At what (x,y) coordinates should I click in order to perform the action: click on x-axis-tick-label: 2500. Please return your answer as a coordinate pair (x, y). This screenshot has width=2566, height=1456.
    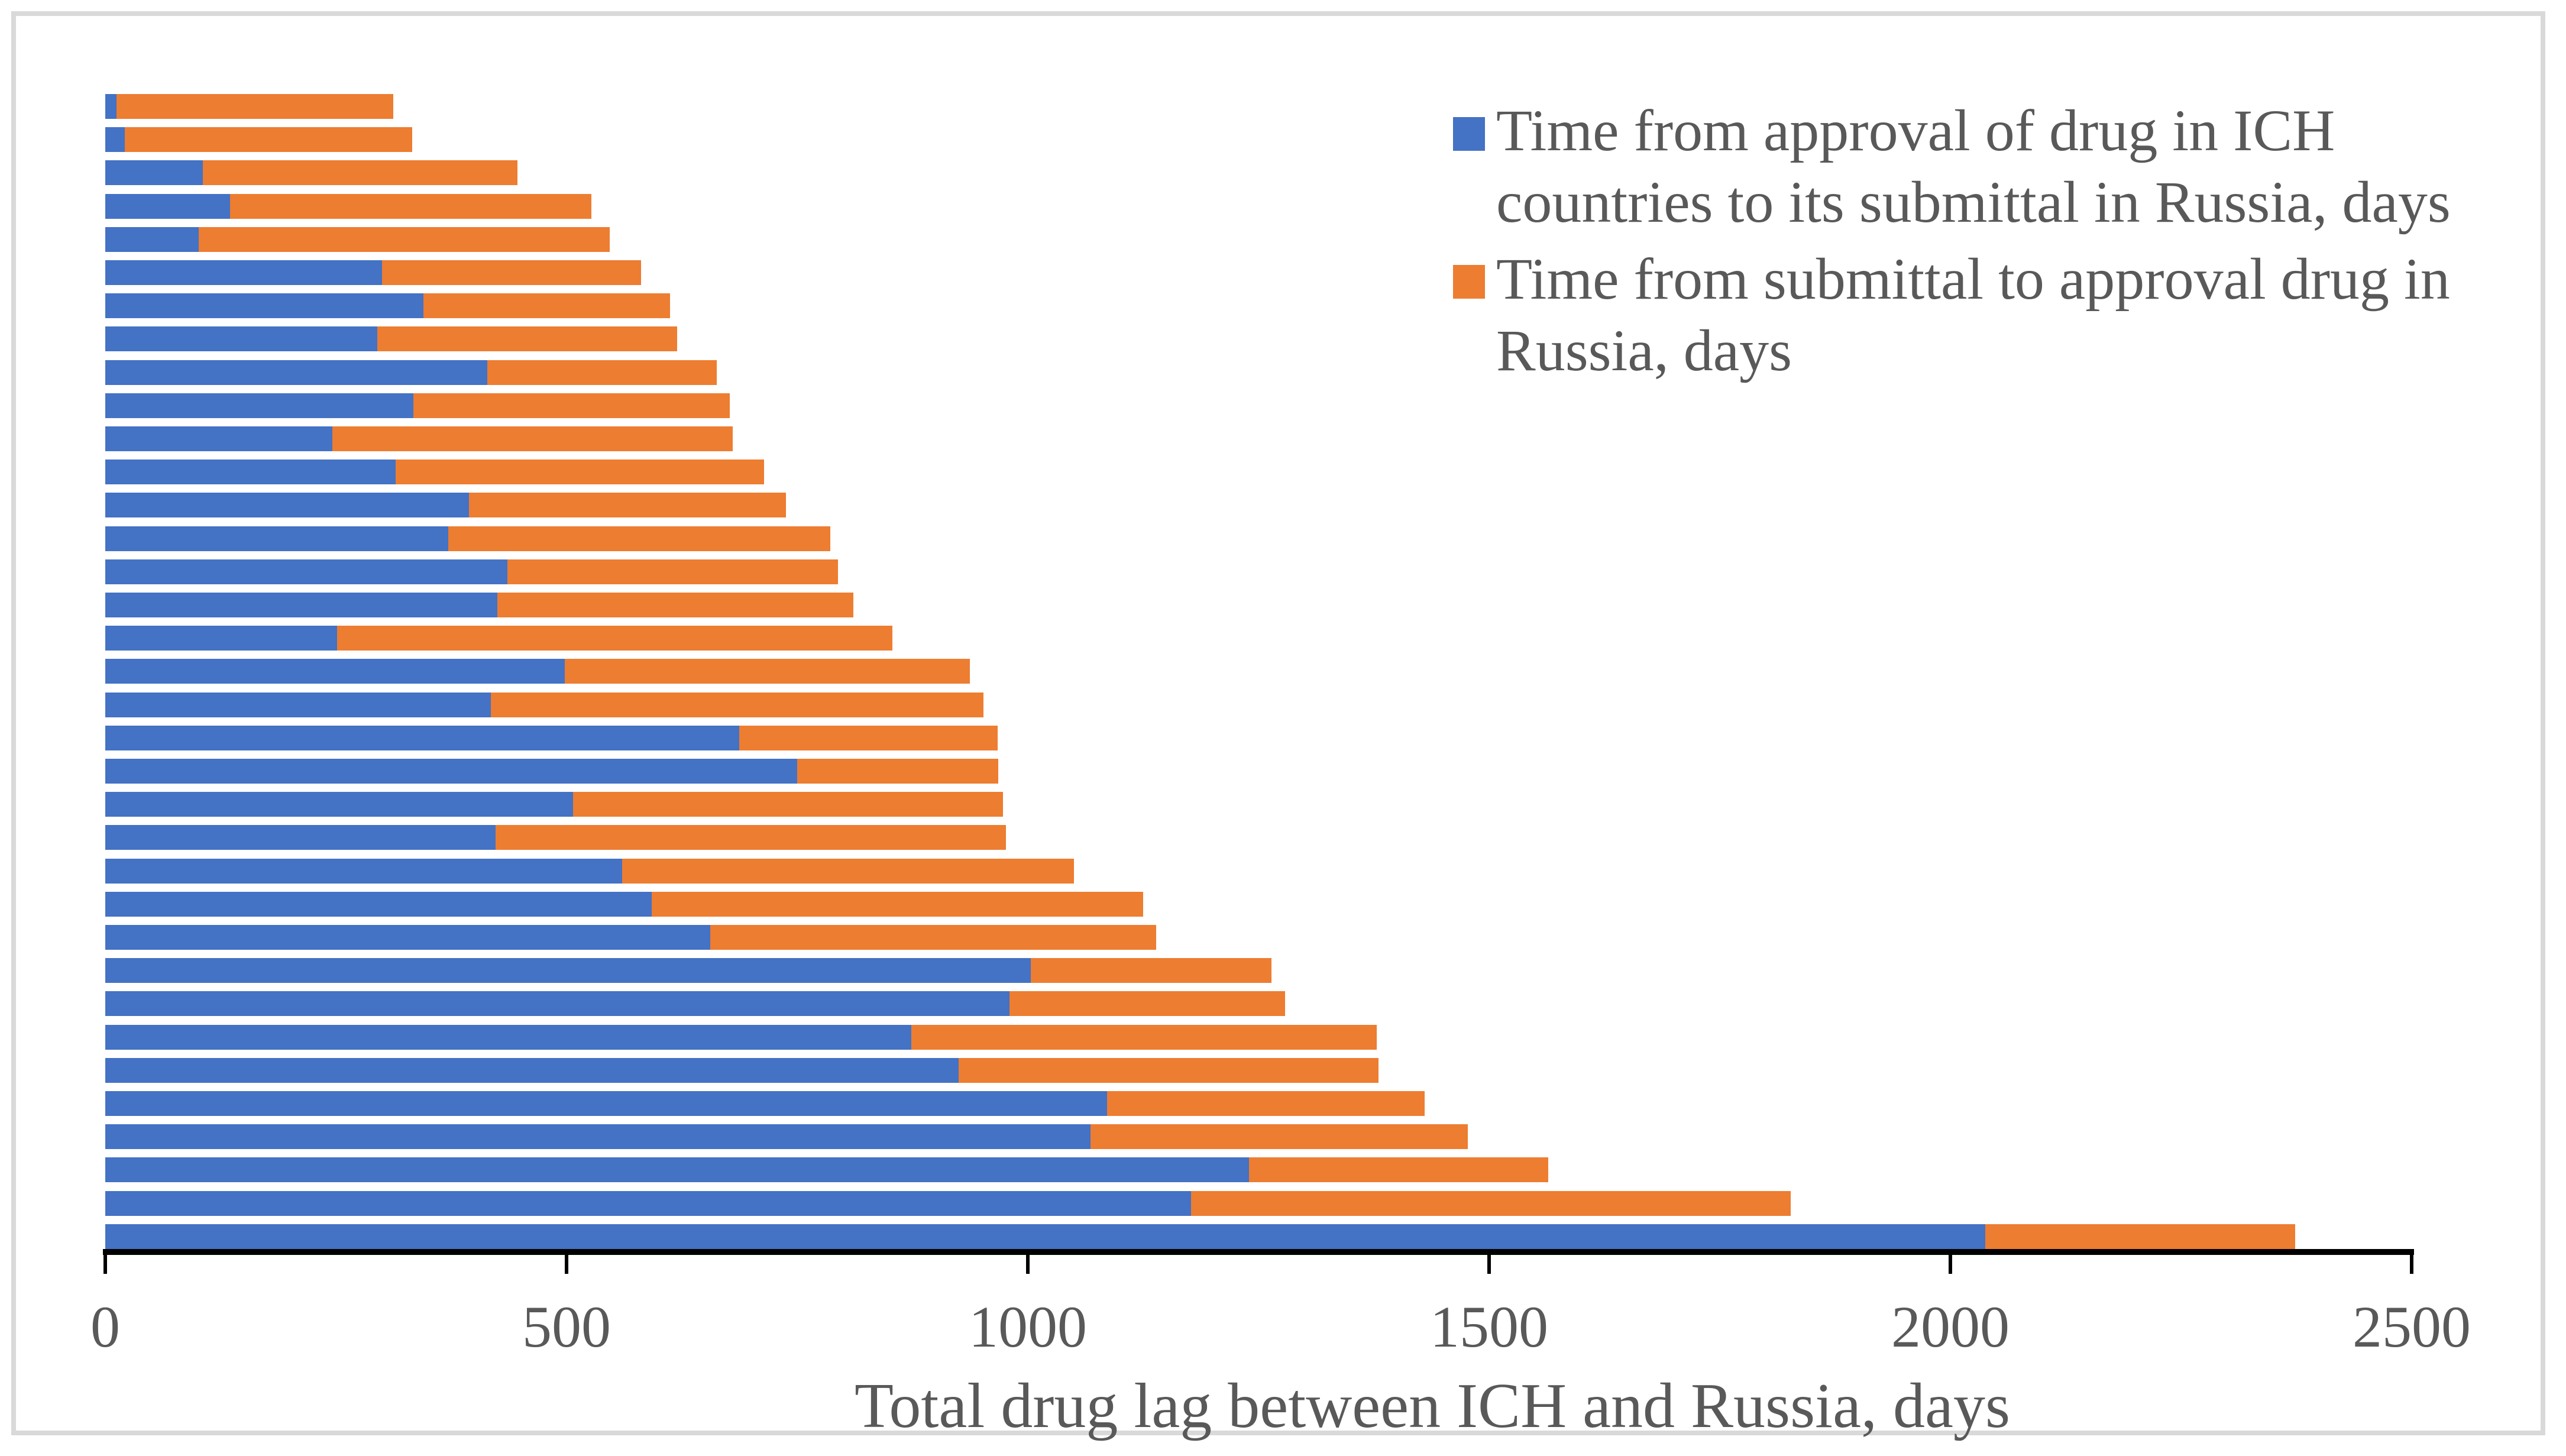
    Looking at the image, I should click on (2412, 1327).